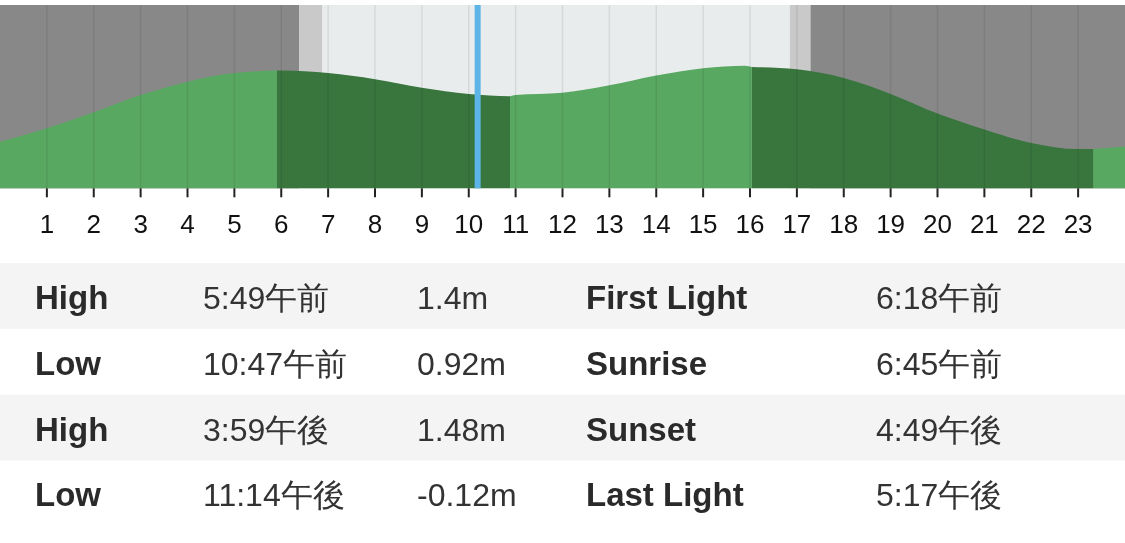 This screenshot has height=543, width=1125. What do you see at coordinates (461, 363) in the screenshot?
I see `text: 0.92m` at bounding box center [461, 363].